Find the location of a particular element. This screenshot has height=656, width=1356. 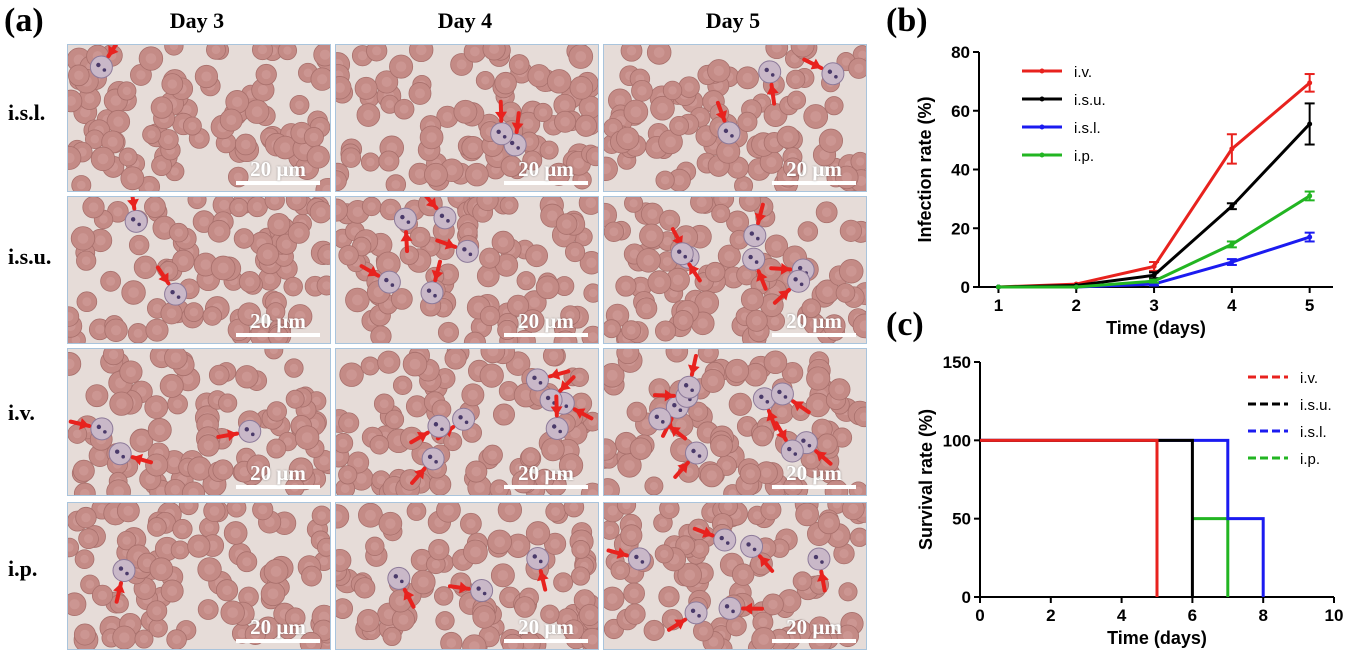

series-line is located at coordinates (1154, 185).